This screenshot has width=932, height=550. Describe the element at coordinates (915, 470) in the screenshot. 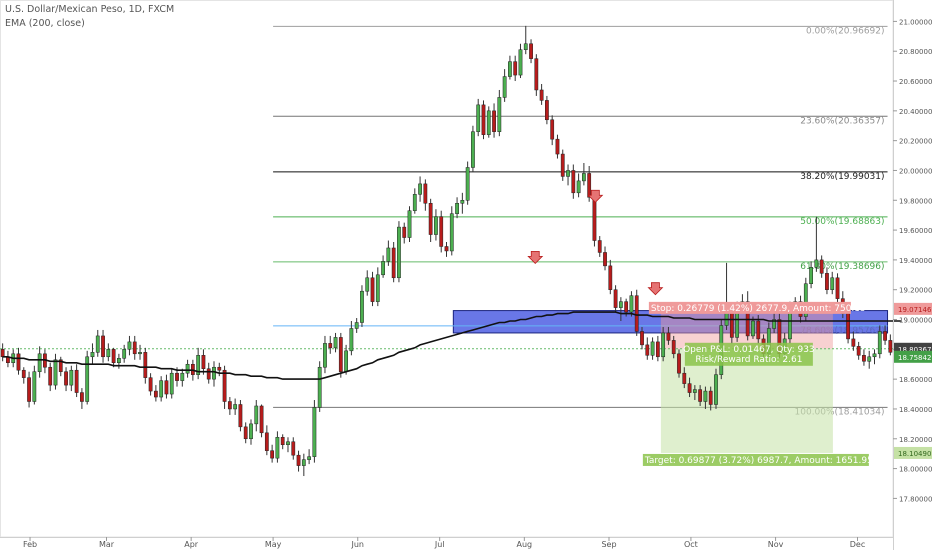

I see `price-tick-label: 18.00000` at that location.